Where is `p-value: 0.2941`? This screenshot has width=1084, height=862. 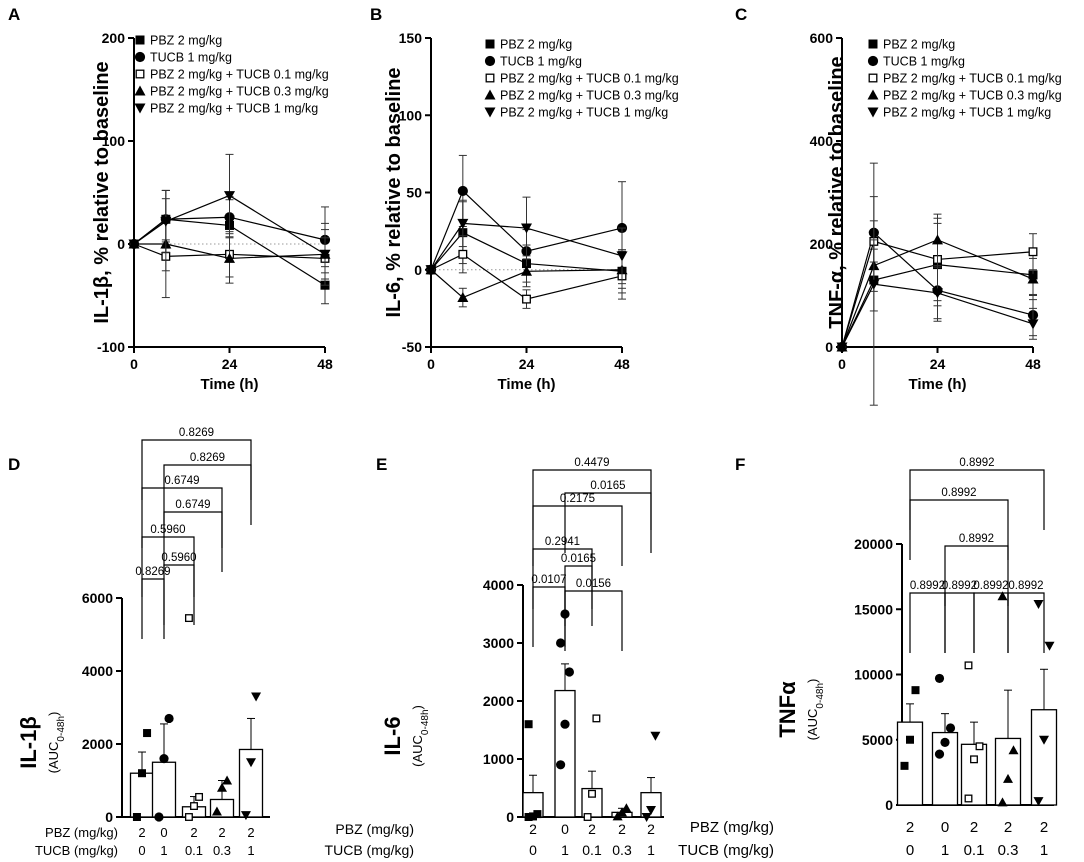 p-value: 0.2941 is located at coordinates (562, 542).